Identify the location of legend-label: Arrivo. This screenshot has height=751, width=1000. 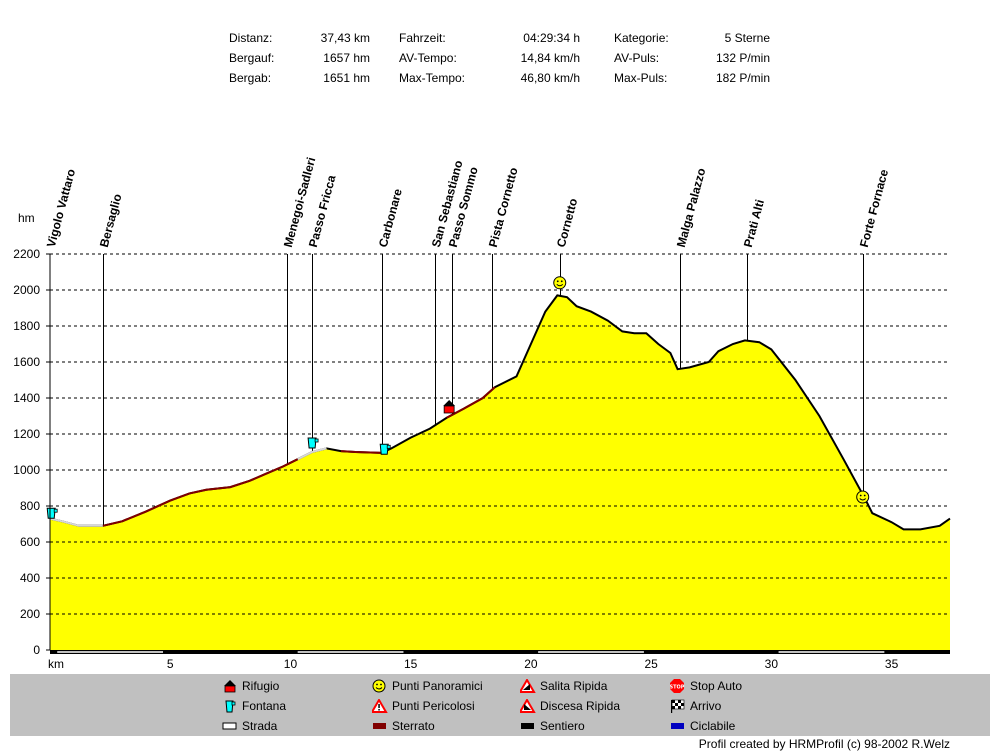
(706, 706).